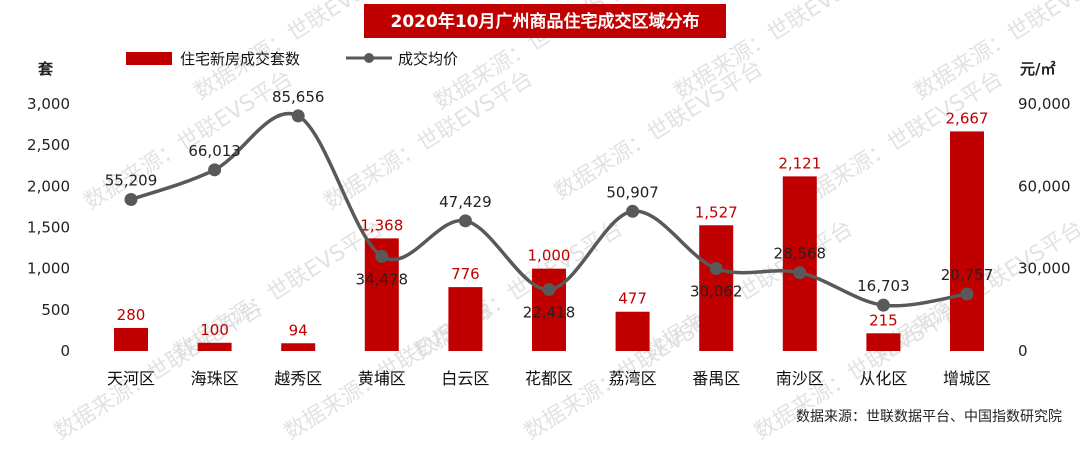  What do you see at coordinates (215, 378) in the screenshot?
I see `category-label: 海珠区` at bounding box center [215, 378].